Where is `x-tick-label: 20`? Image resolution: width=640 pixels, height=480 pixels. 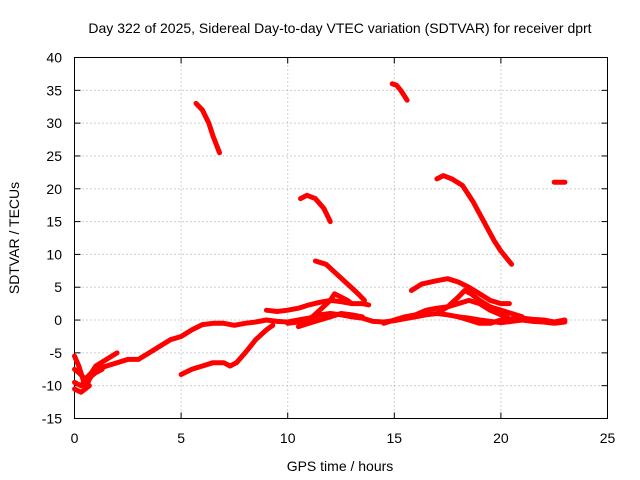
x-tick-label: 20 is located at coordinates (501, 438).